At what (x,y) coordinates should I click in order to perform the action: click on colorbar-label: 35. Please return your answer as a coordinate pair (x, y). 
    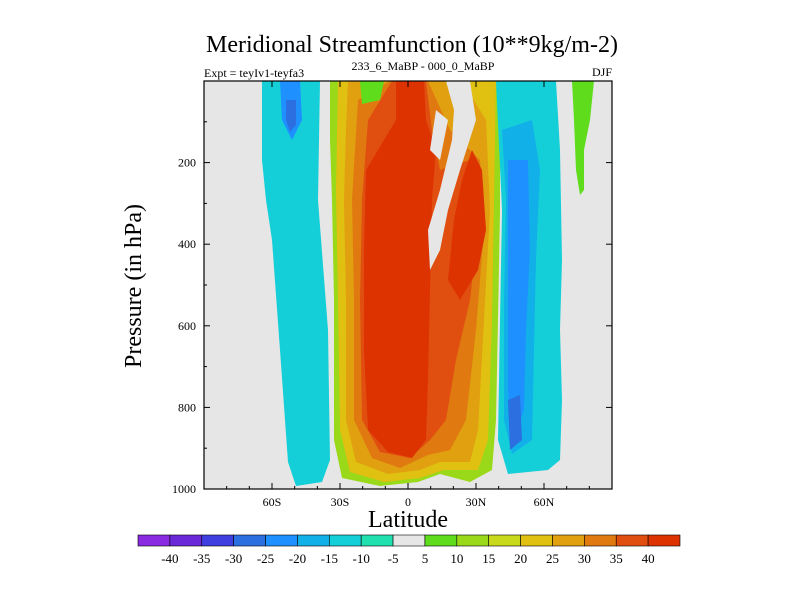
    Looking at the image, I should click on (616, 558).